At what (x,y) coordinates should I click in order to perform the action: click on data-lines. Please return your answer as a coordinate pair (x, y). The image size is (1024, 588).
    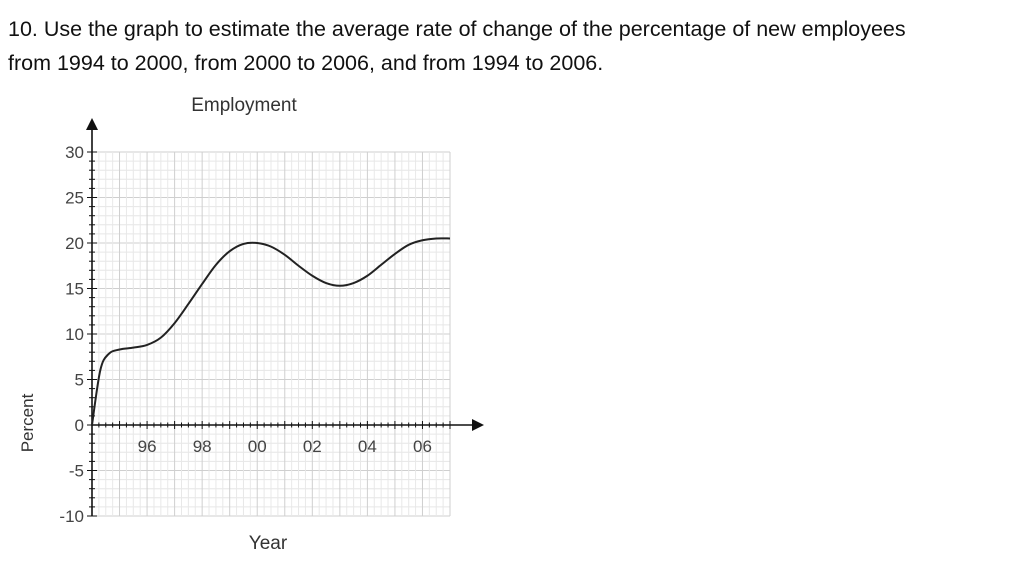
    Looking at the image, I should click on (271, 331).